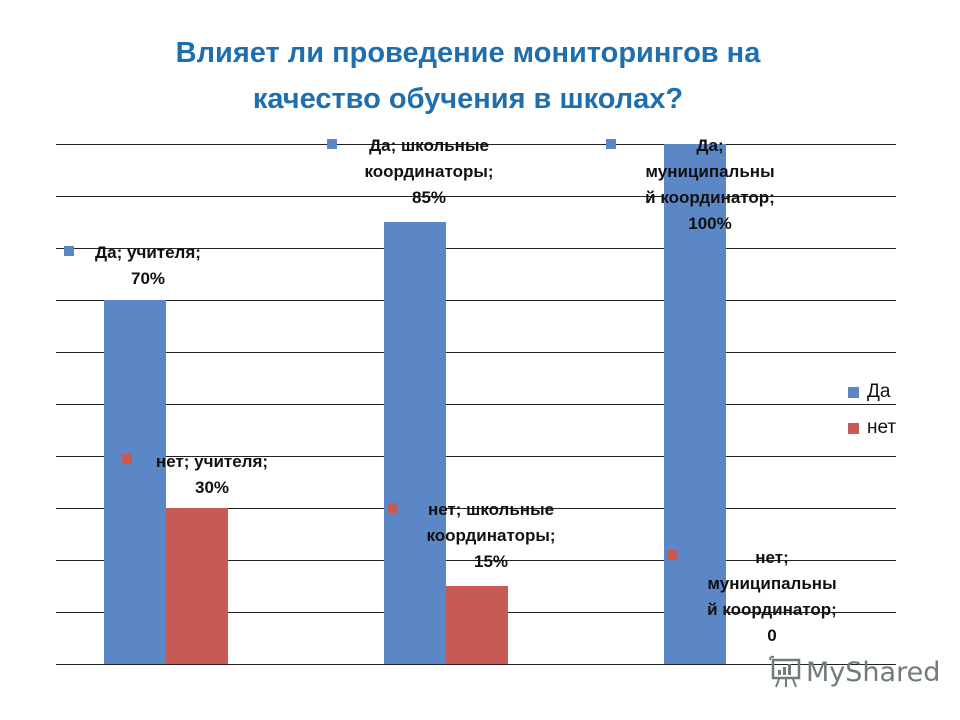 The image size is (960, 720). What do you see at coordinates (879, 391) in the screenshot?
I see `legend-label: Да` at bounding box center [879, 391].